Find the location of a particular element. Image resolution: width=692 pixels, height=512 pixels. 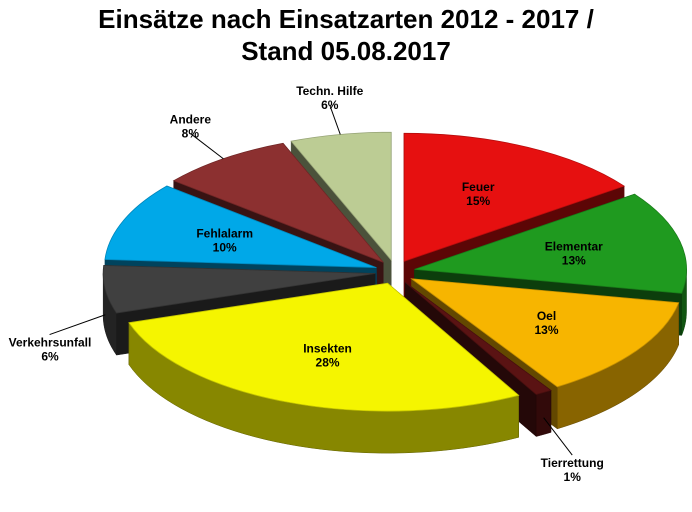

pie-slice-verkehrsunfall is located at coordinates (239, 289).